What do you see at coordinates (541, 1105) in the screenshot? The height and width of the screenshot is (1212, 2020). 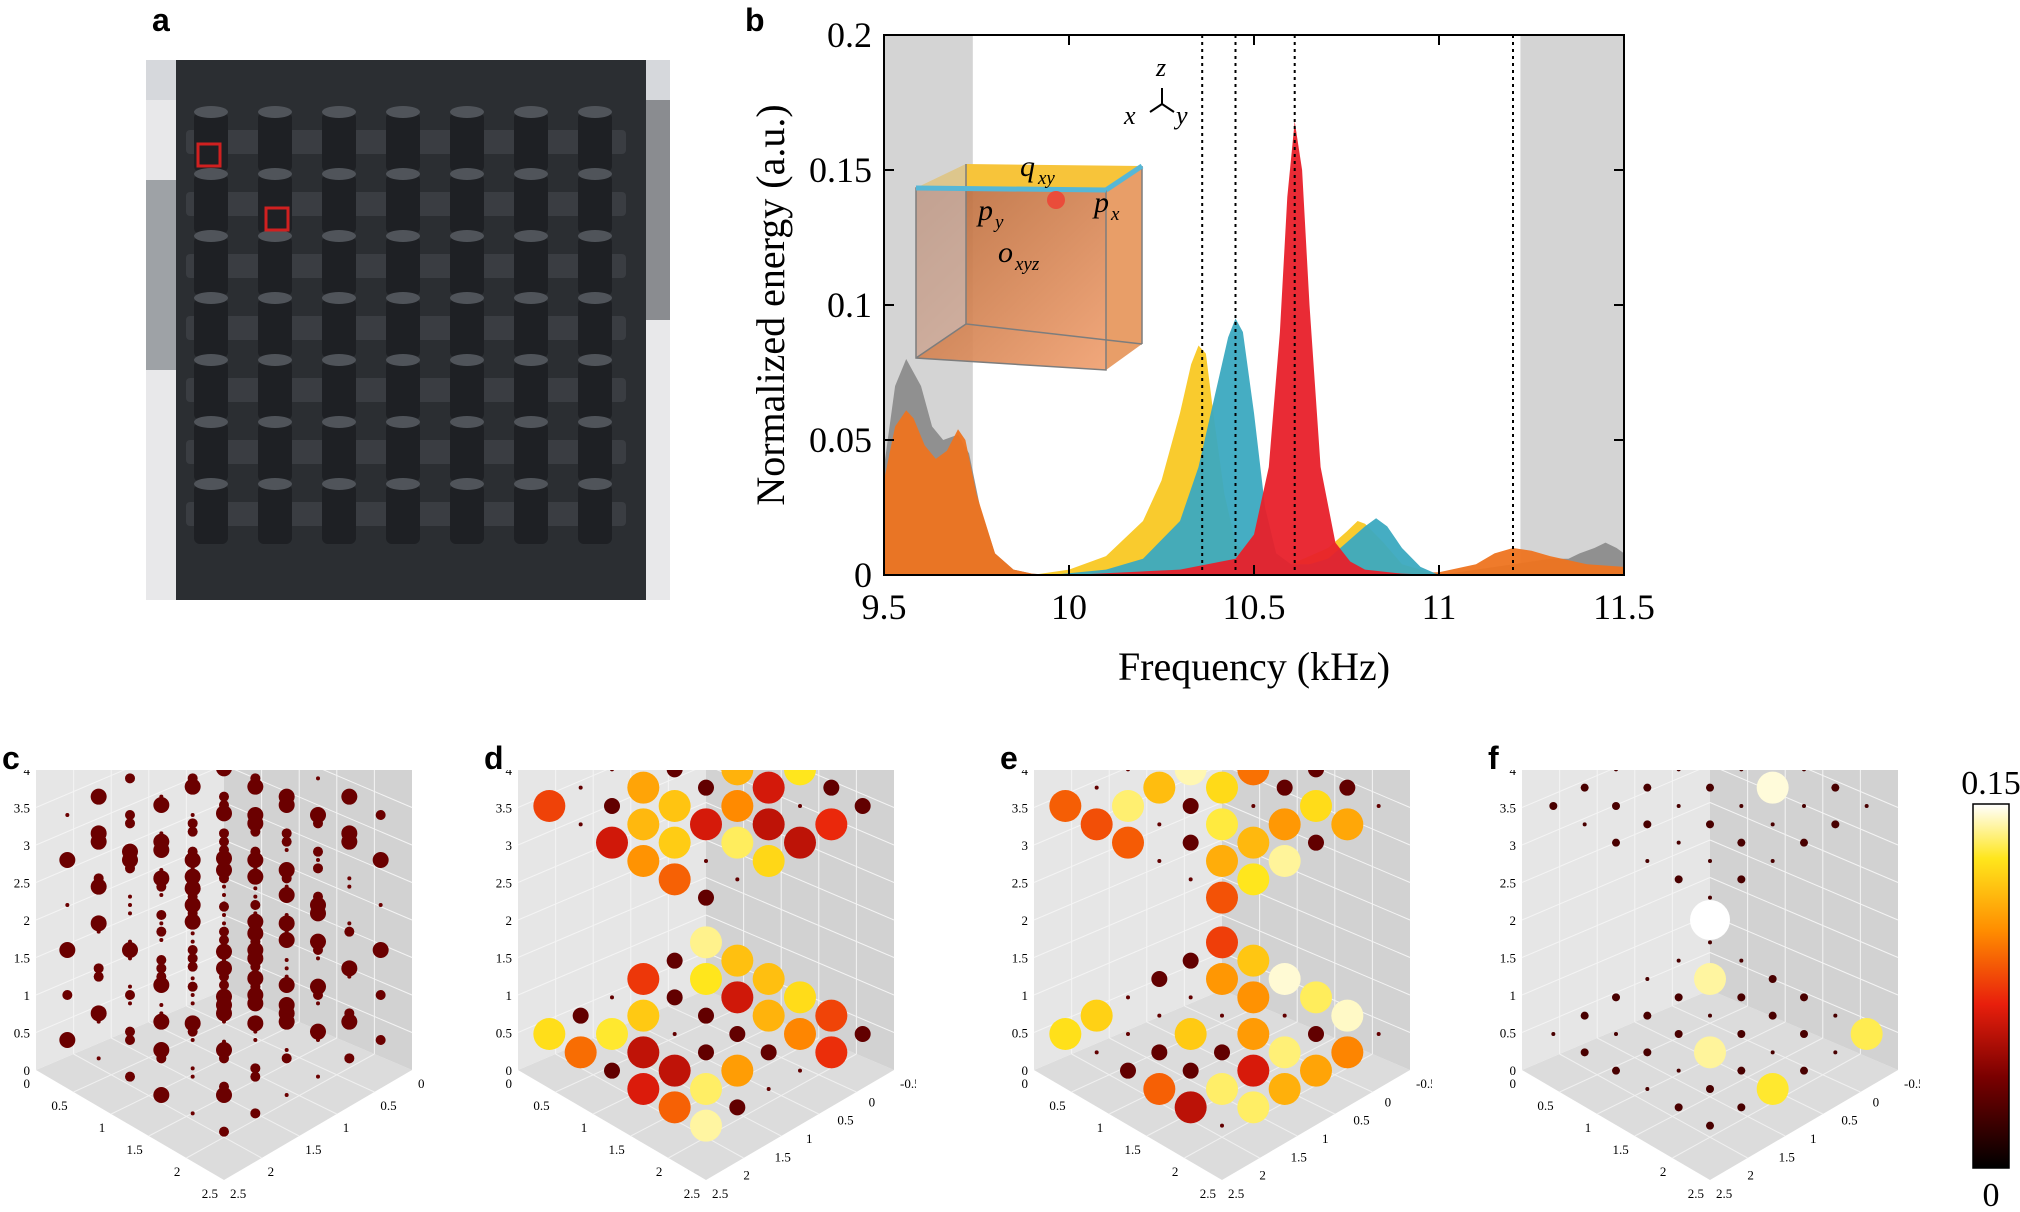 I see `x-tick-label: 0.5` at bounding box center [541, 1105].